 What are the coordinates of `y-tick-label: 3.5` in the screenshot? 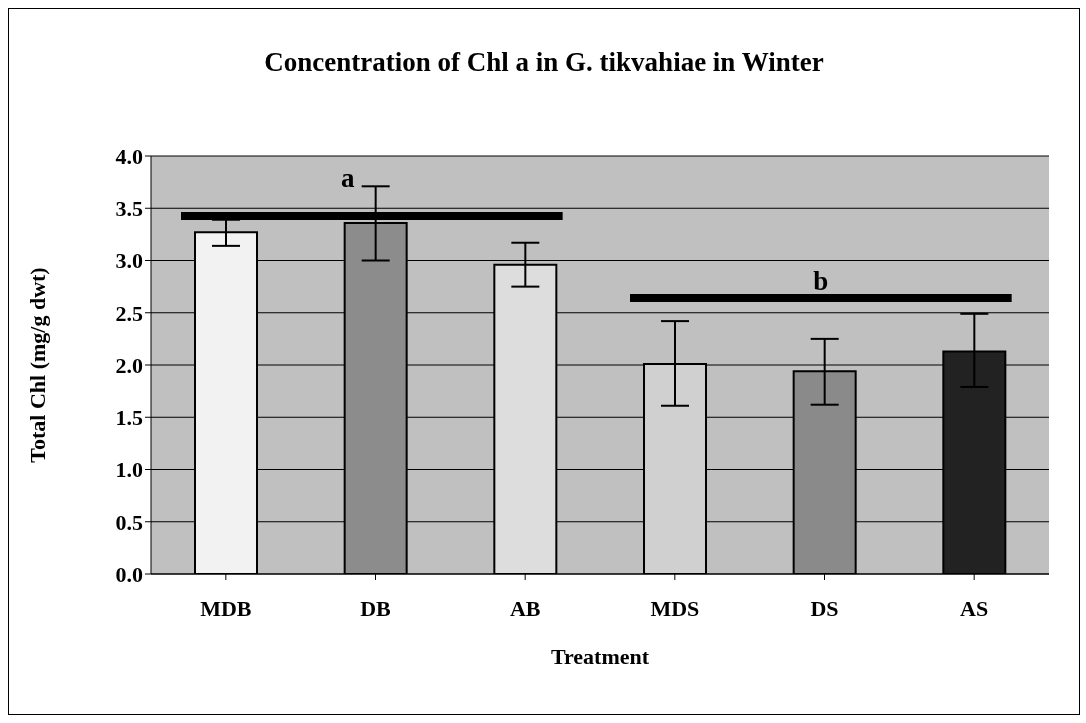 It's located at (129, 209).